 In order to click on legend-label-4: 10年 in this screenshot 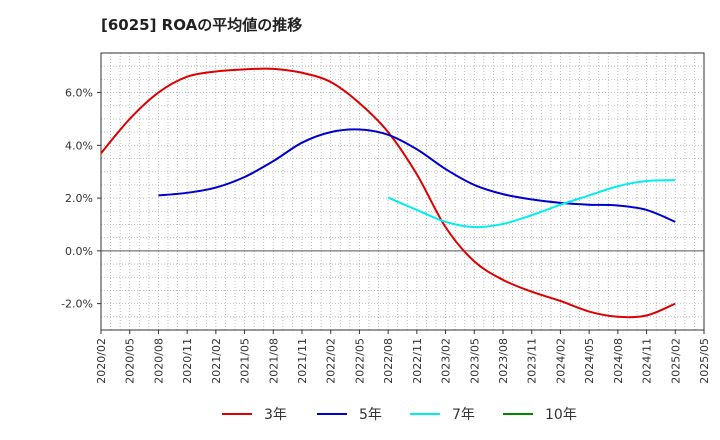, I will do `click(561, 415)`.